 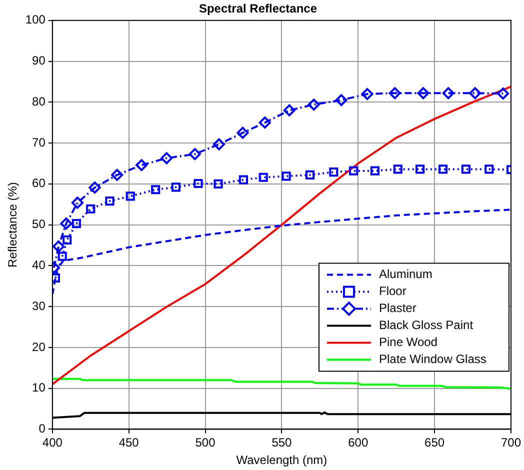 I want to click on legend-label: Plate Window Glass, so click(x=432, y=359).